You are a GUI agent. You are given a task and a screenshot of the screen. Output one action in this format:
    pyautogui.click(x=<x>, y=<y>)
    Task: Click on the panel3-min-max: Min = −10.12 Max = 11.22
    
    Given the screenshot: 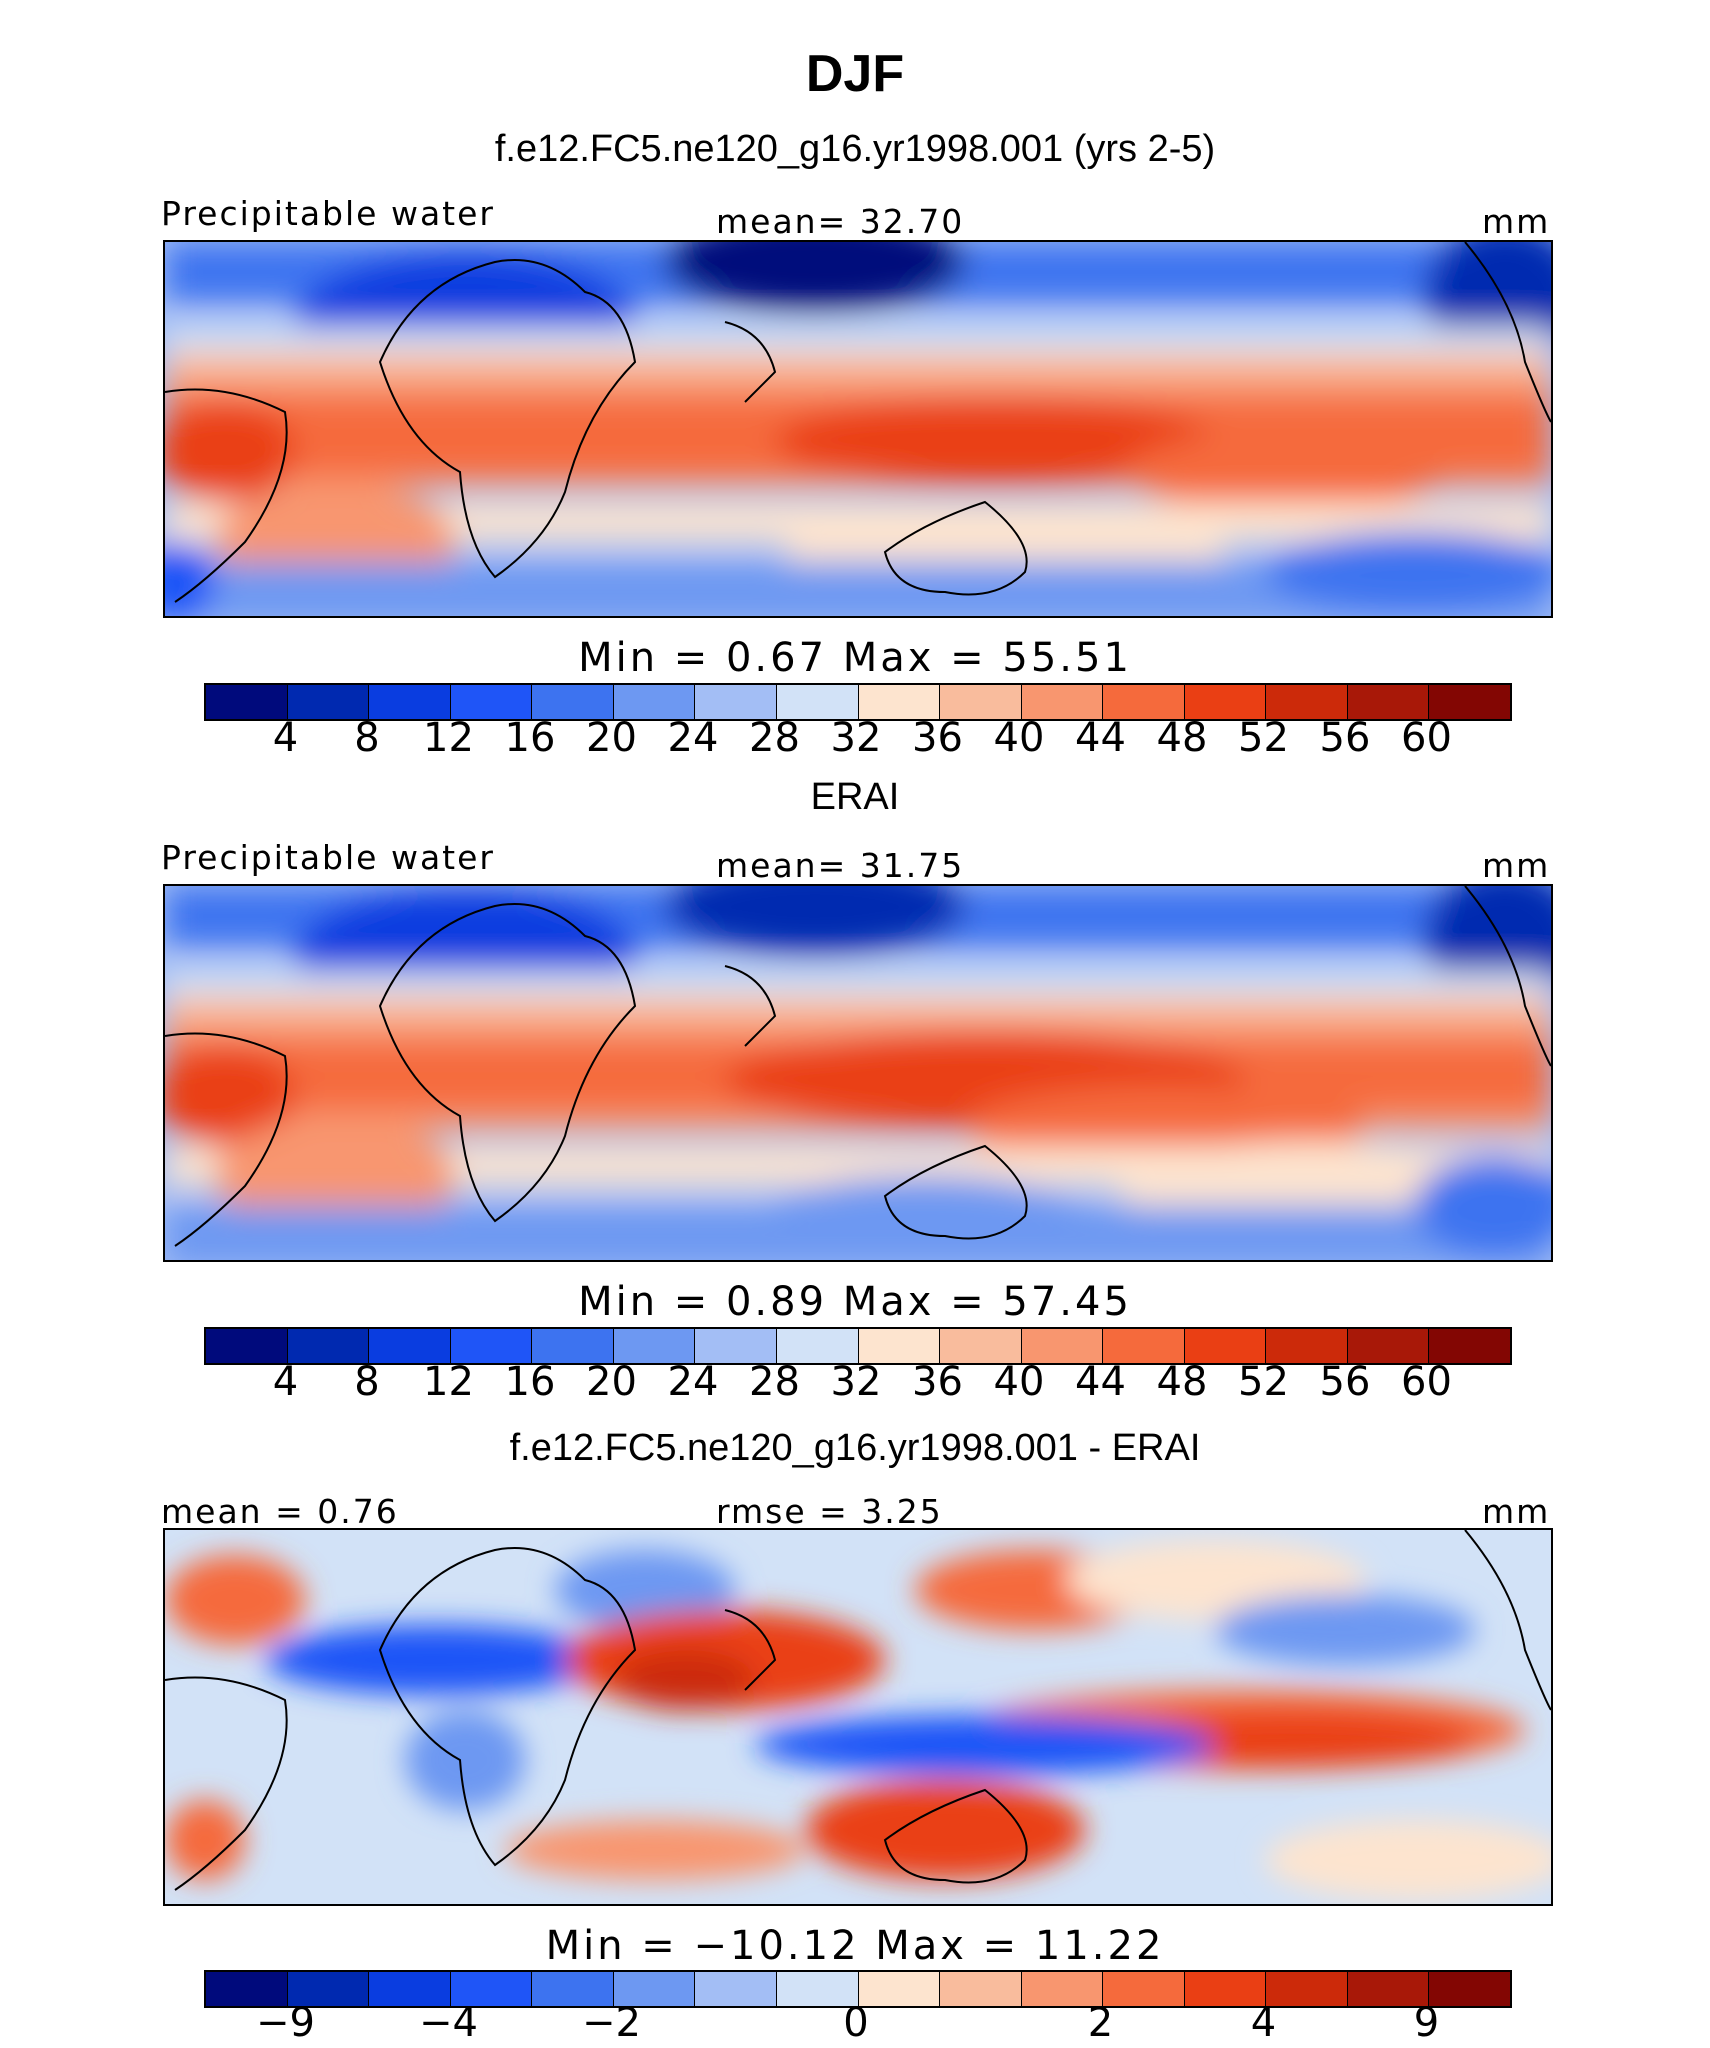 What is the action you would take?
    pyautogui.click(x=855, y=1946)
    